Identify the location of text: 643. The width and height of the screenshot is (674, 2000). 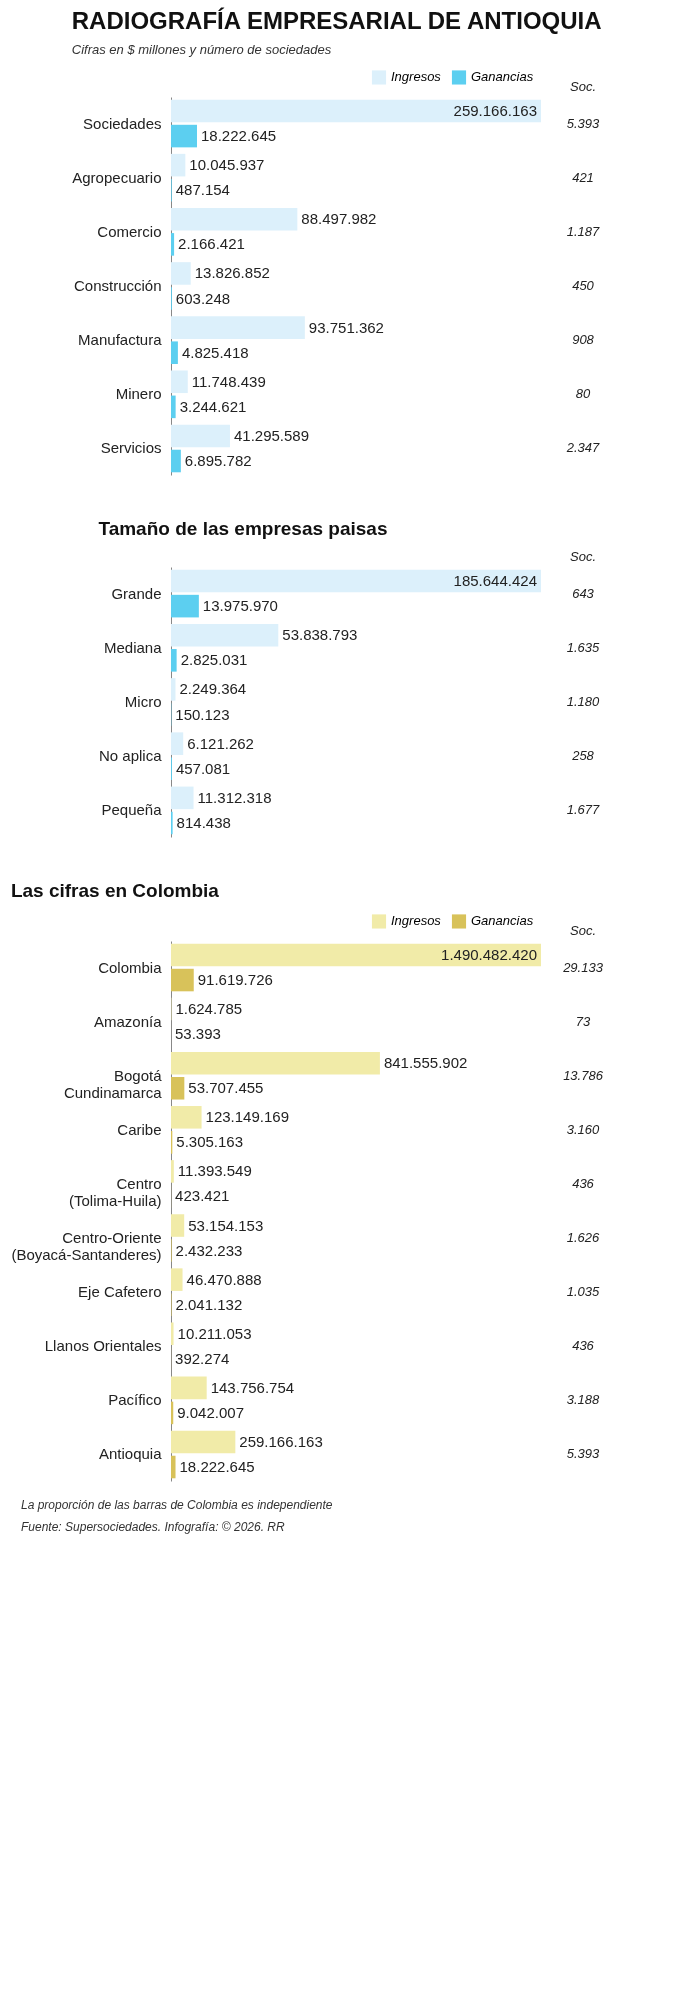
(583, 593).